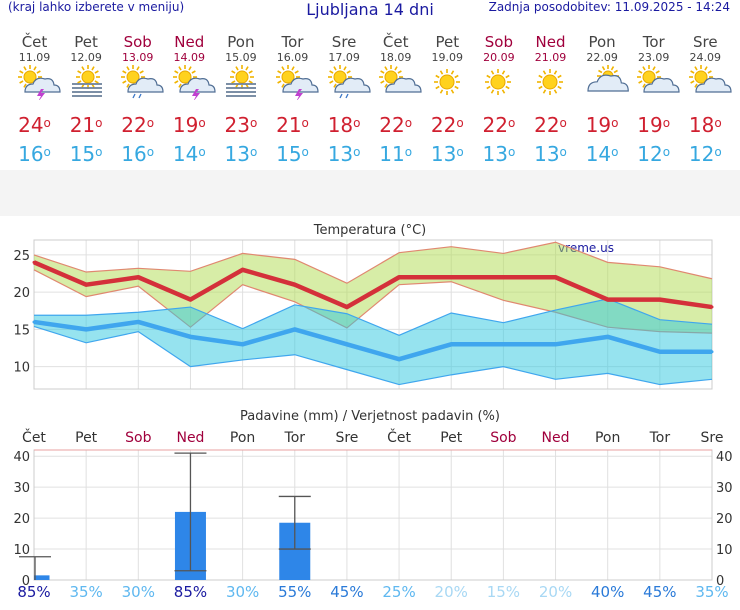 Image resolution: width=740 pixels, height=610 pixels. What do you see at coordinates (724, 550) in the screenshot?
I see `y-tick-label-right: 10` at bounding box center [724, 550].